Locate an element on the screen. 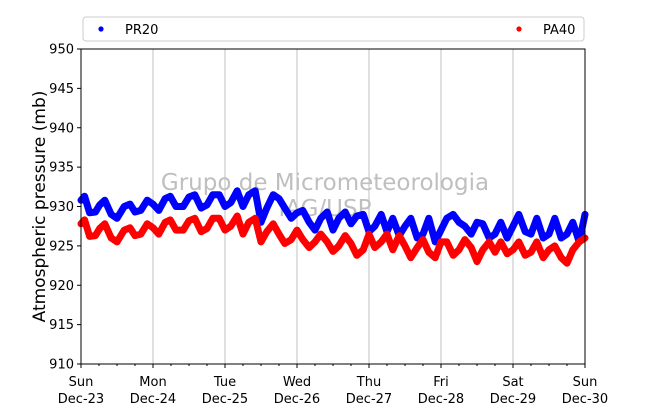 This screenshot has width=650, height=409. x-tick-date-label: Dec-27 is located at coordinates (369, 399).